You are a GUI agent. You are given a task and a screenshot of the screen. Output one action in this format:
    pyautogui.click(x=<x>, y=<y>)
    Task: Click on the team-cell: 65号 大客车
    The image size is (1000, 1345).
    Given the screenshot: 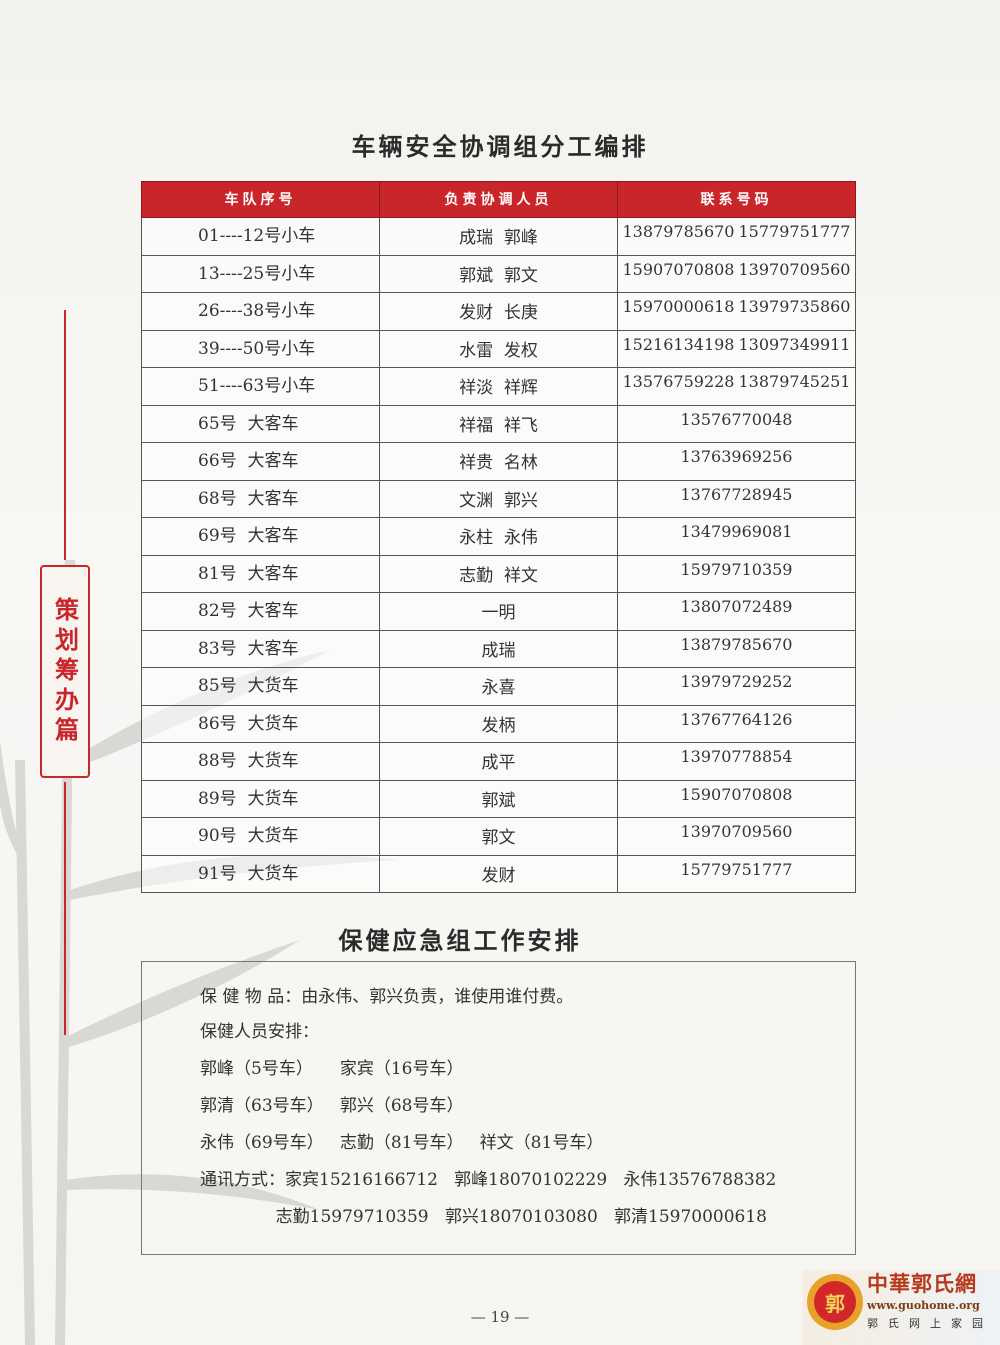 What is the action you would take?
    pyautogui.click(x=260, y=423)
    